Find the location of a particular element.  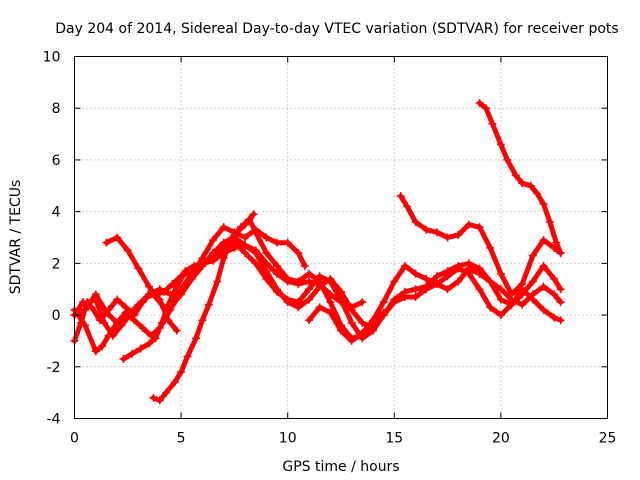

x-axis-label: GPS time / hours is located at coordinates (340, 467).